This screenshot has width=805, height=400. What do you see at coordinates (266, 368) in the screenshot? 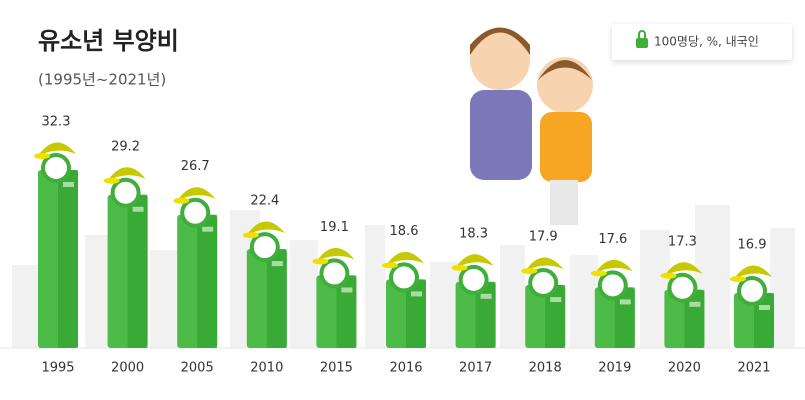
I see `x-tick-label: 2010` at bounding box center [266, 368].